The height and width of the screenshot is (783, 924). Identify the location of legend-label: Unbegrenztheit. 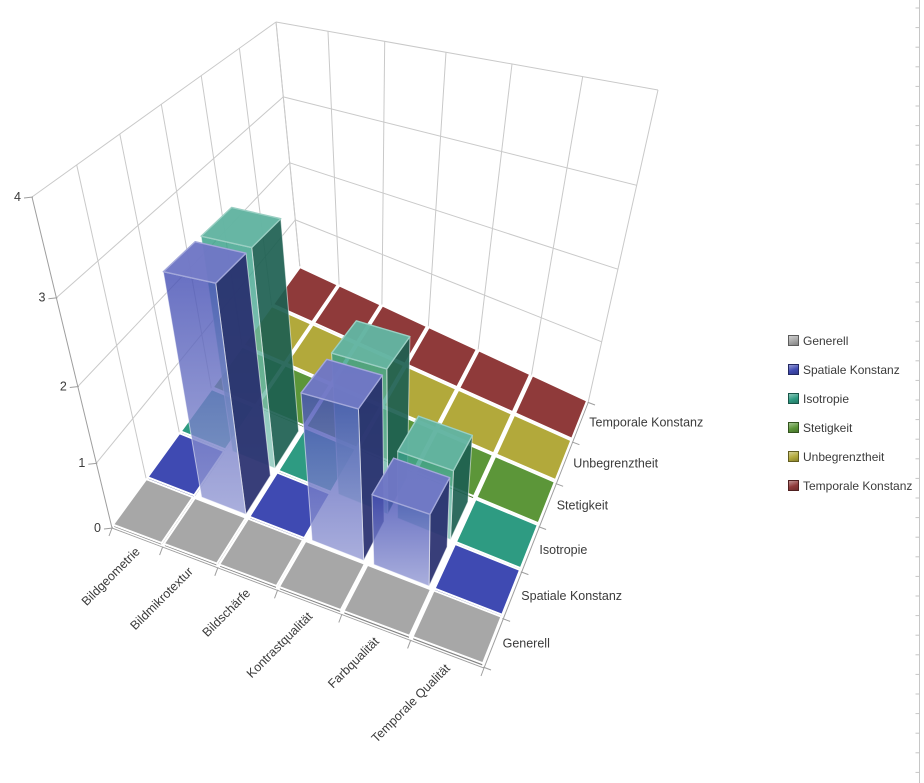
(844, 456).